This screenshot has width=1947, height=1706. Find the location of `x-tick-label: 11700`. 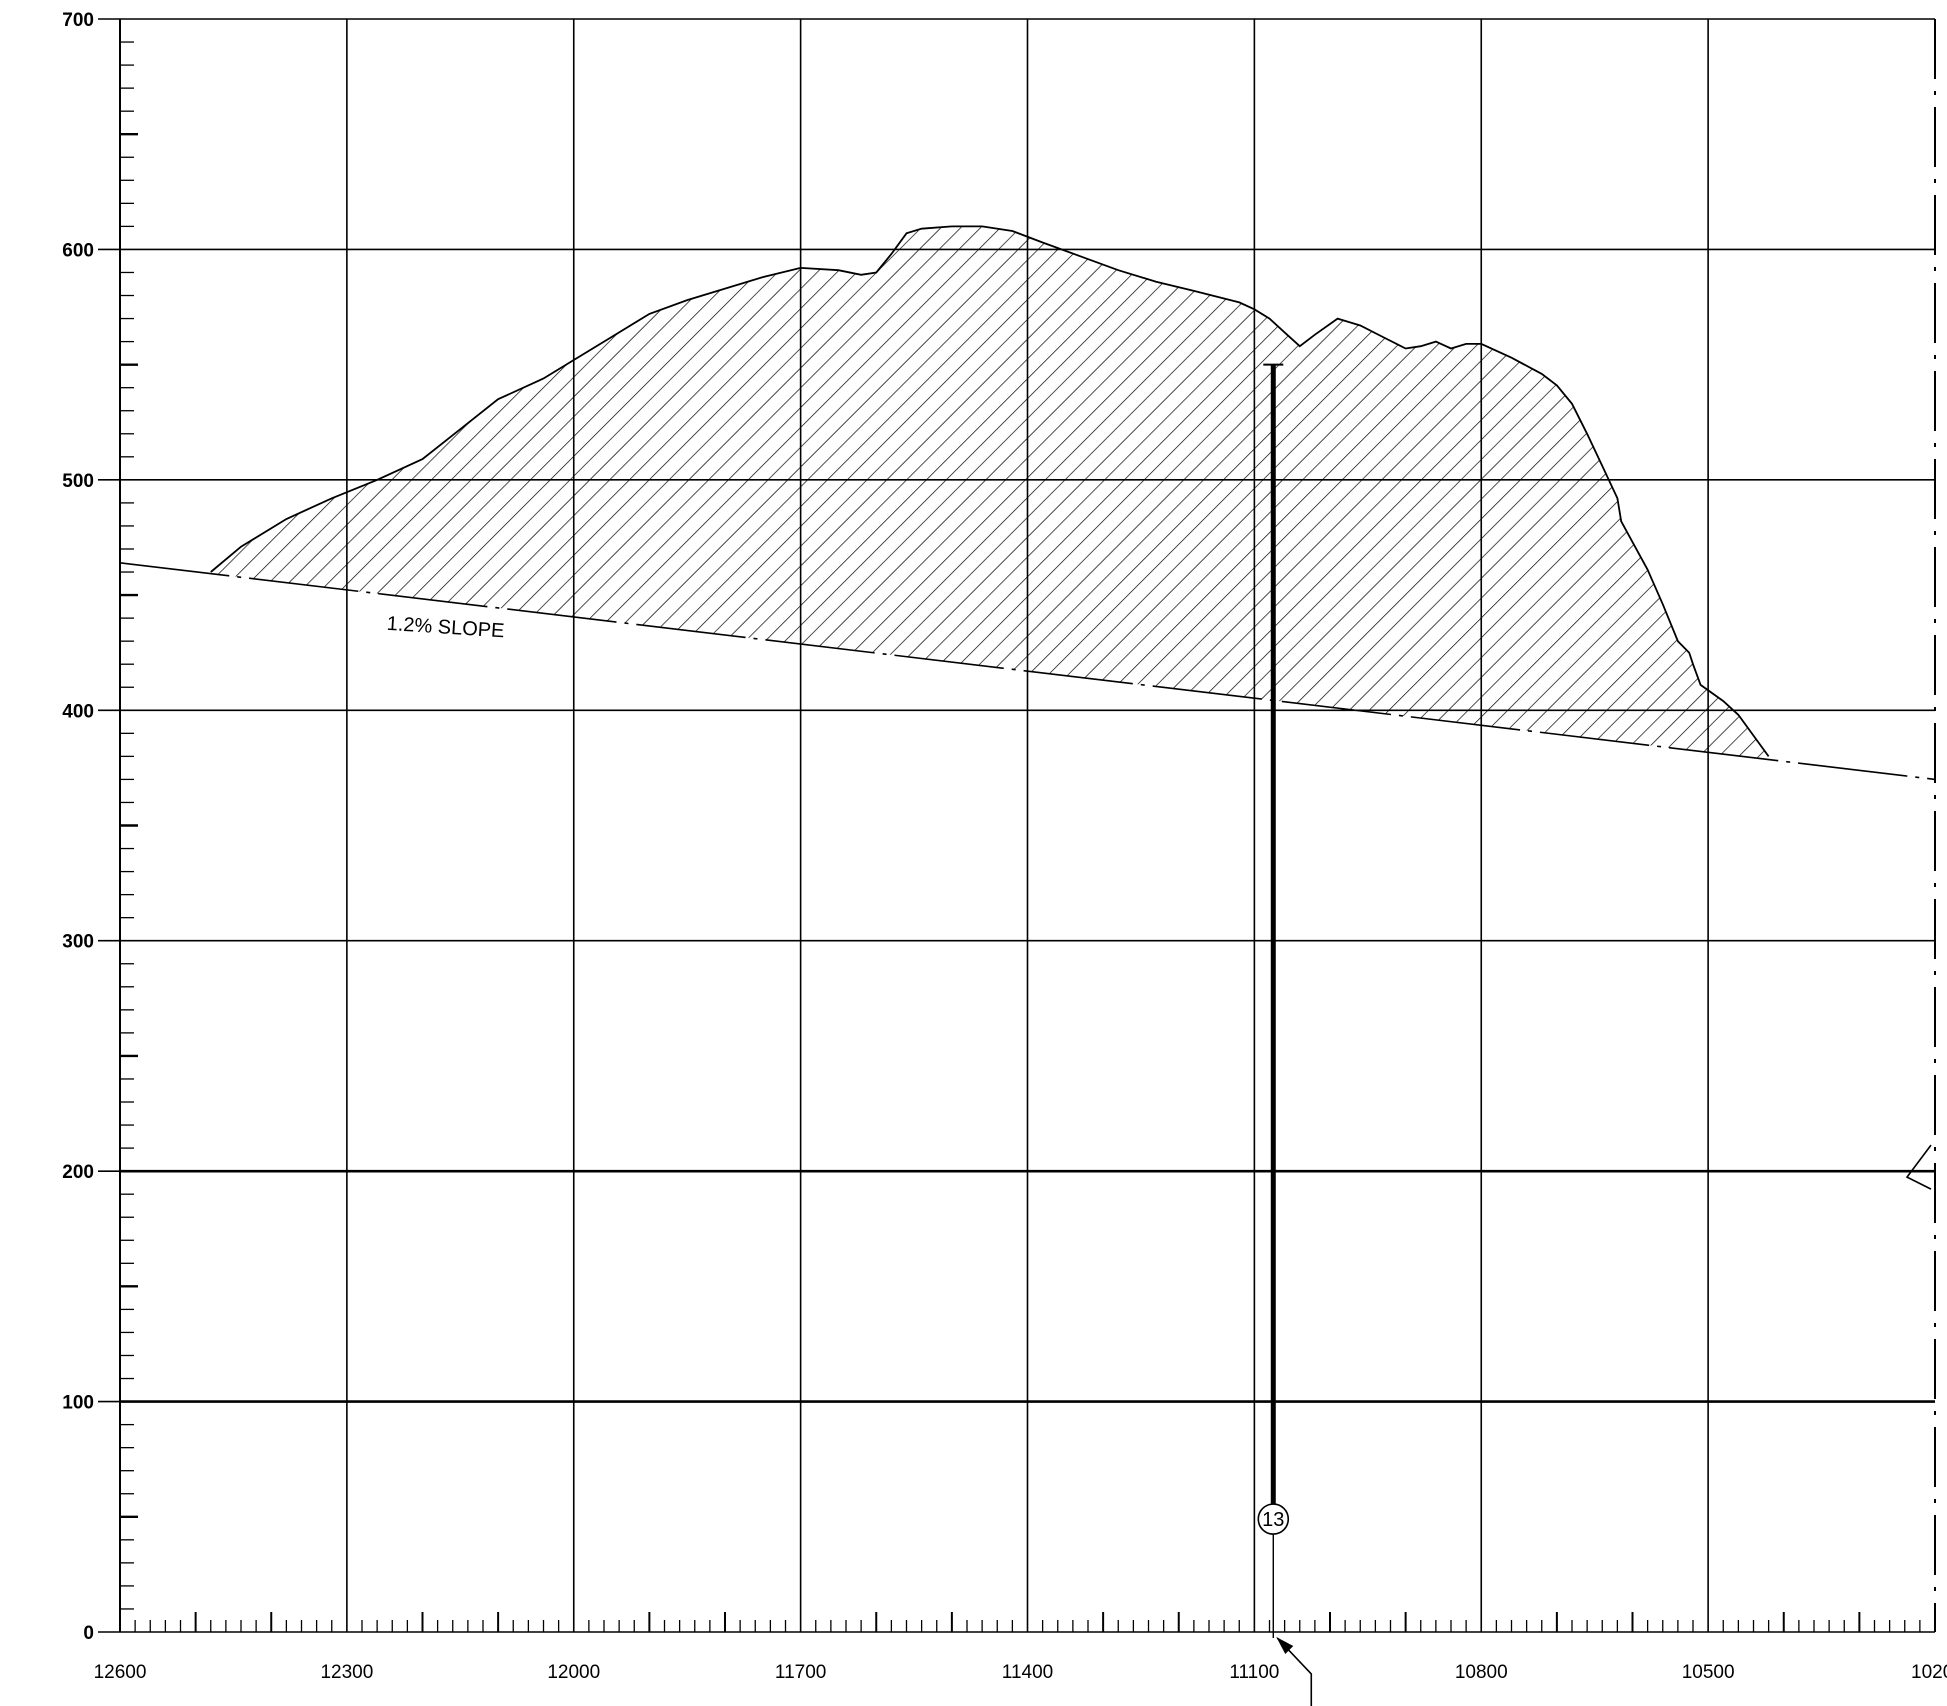

x-tick-label: 11700 is located at coordinates (800, 1672).